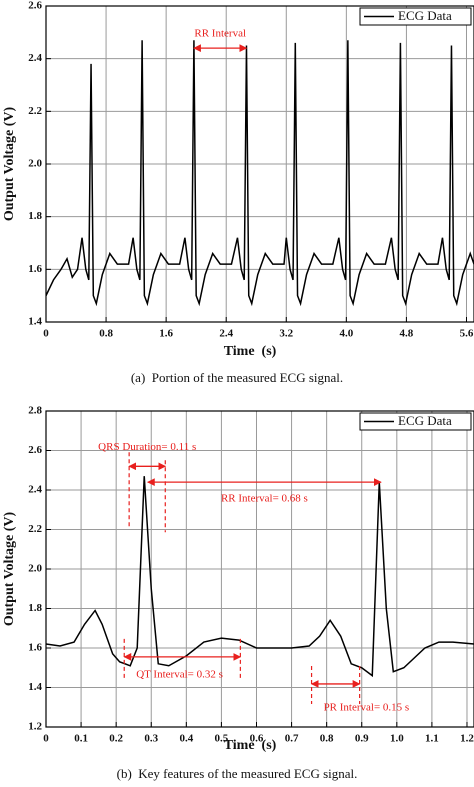 Image resolution: width=474 pixels, height=787 pixels. I want to click on x-tick-label: 0.1, so click(81, 739).